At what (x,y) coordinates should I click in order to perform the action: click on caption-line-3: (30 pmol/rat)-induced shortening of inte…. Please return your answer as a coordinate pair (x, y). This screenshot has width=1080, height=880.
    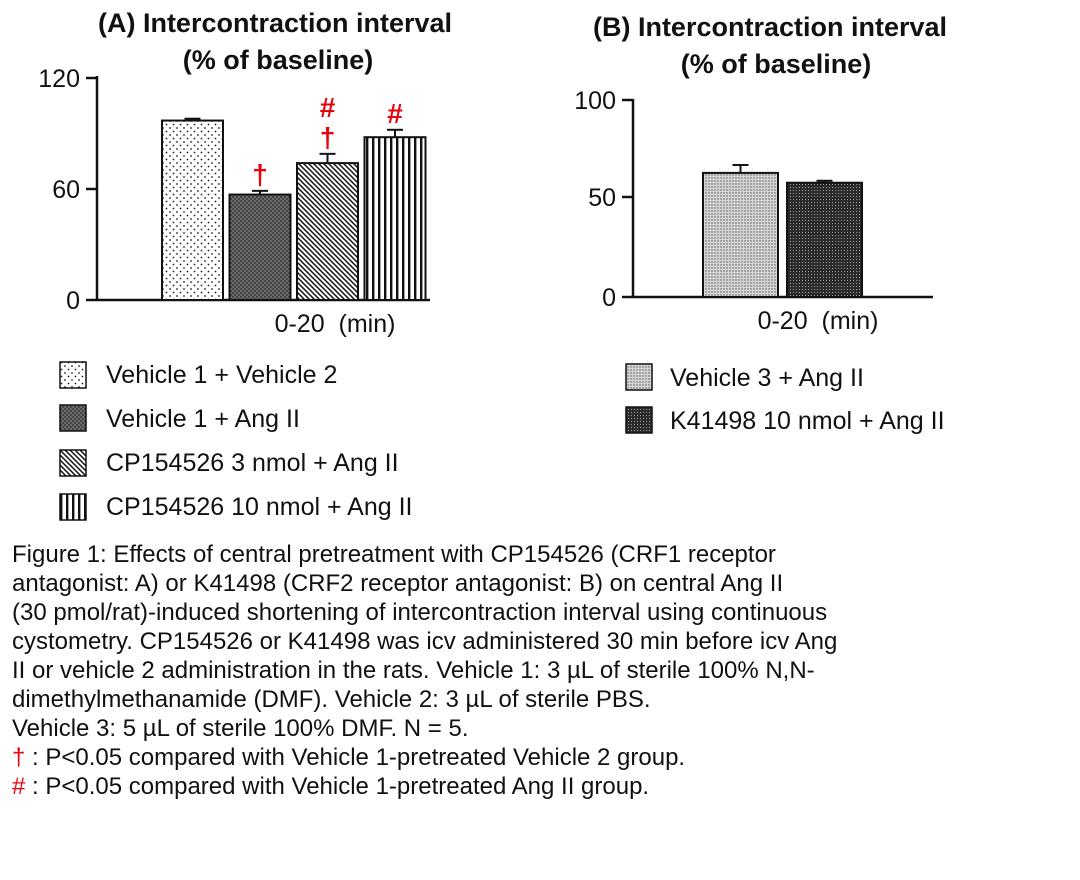
    Looking at the image, I should click on (420, 612).